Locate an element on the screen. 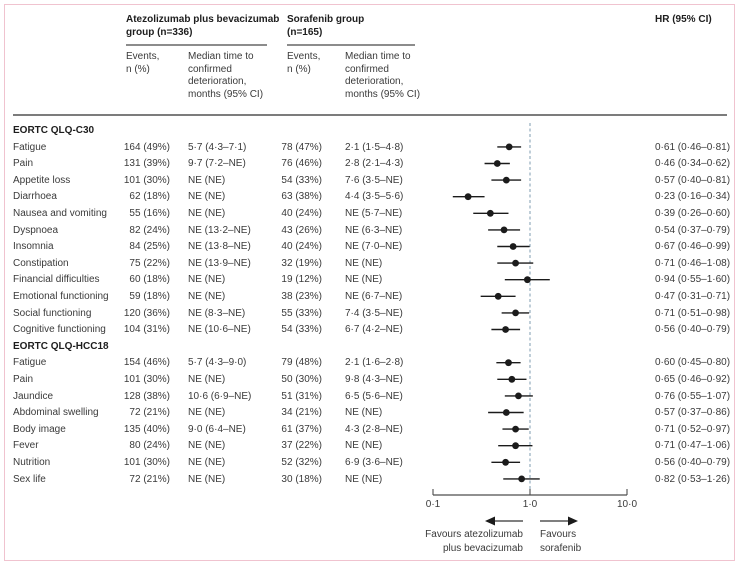 The width and height of the screenshot is (742, 570). hr-ci-cell: 0·39 (0·26–0·60) is located at coordinates (693, 213).